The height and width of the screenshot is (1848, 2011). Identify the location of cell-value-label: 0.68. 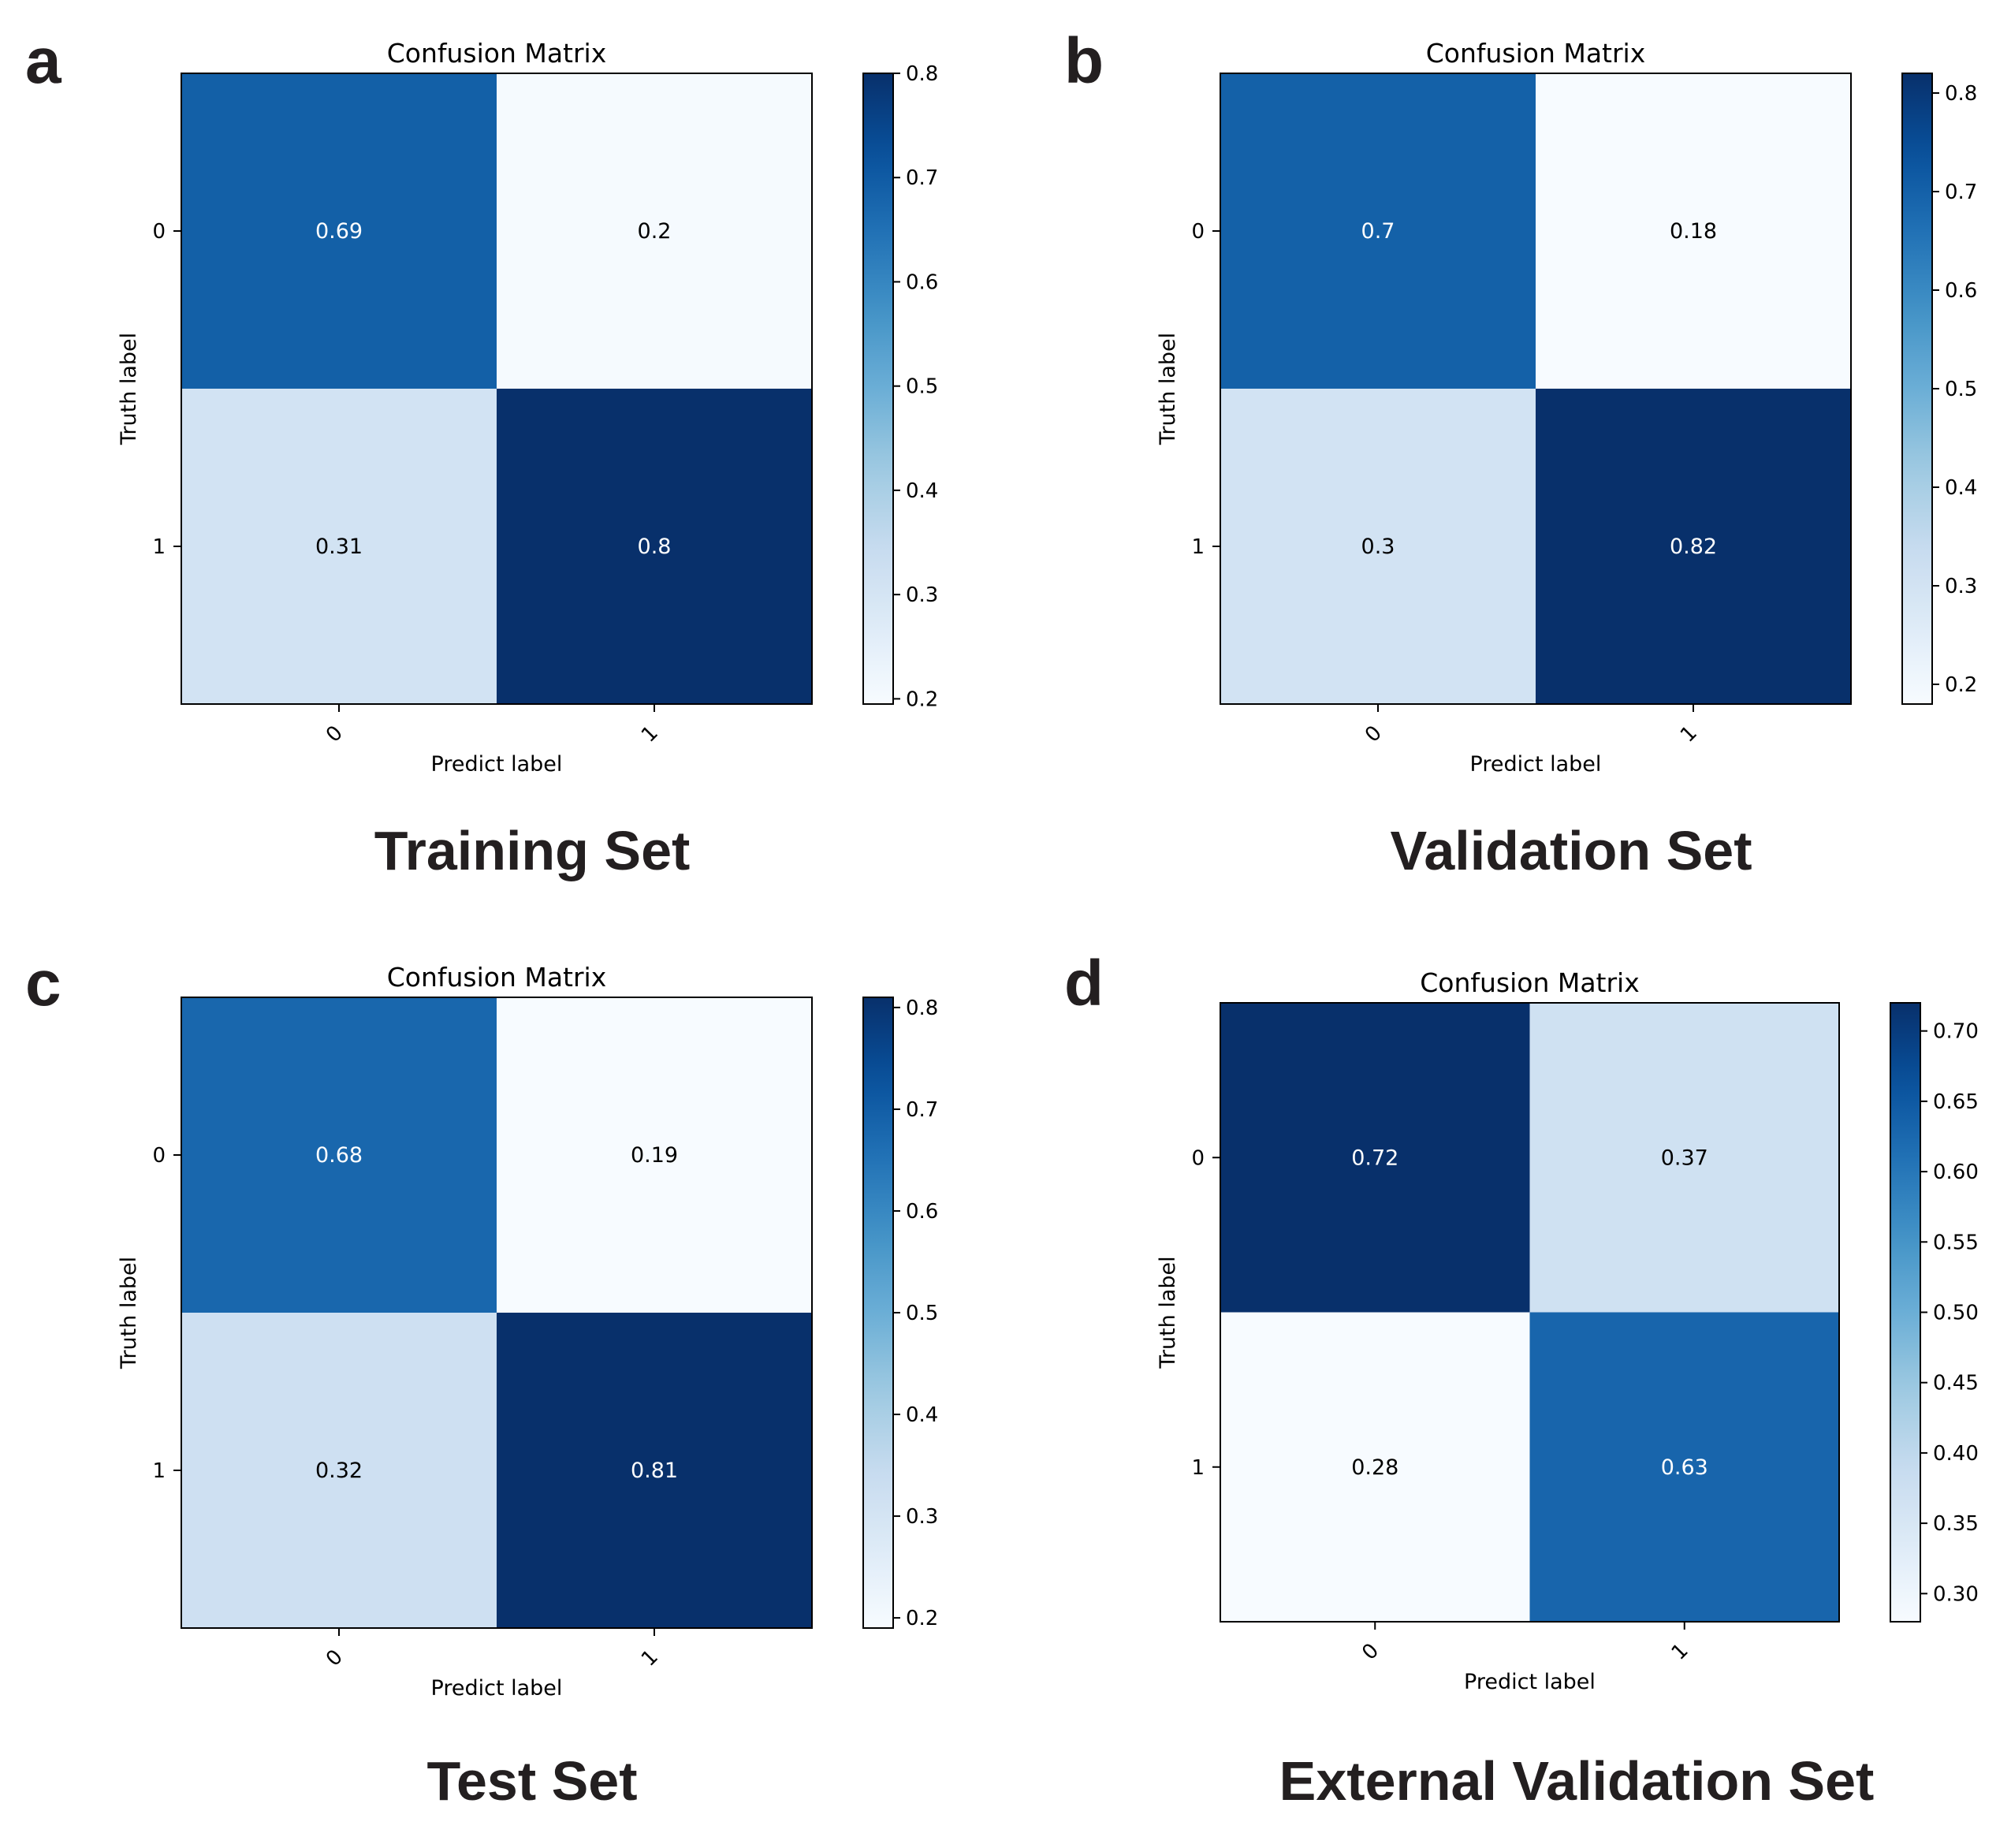
(339, 1155).